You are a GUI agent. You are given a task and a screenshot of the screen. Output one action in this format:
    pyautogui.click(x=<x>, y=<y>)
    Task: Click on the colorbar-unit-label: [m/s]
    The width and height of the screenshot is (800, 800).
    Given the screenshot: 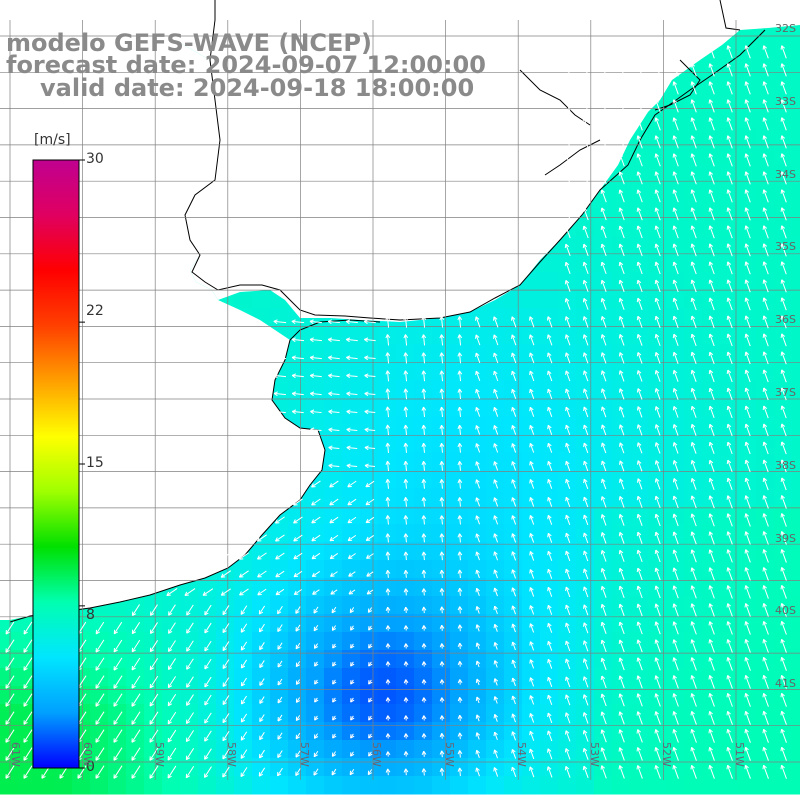 What is the action you would take?
    pyautogui.click(x=52, y=140)
    